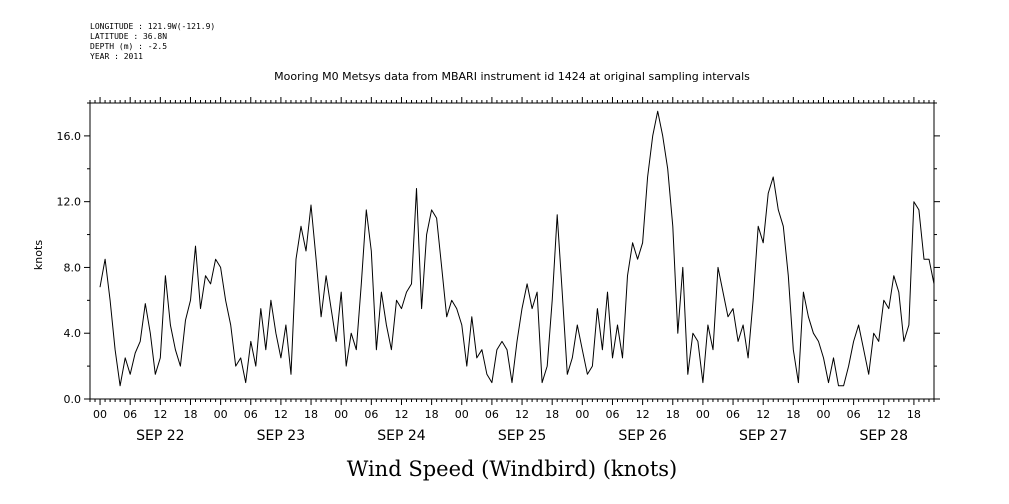  I want to click on x-axis-label: Wind Speed (Windbird) (knots), so click(512, 469).